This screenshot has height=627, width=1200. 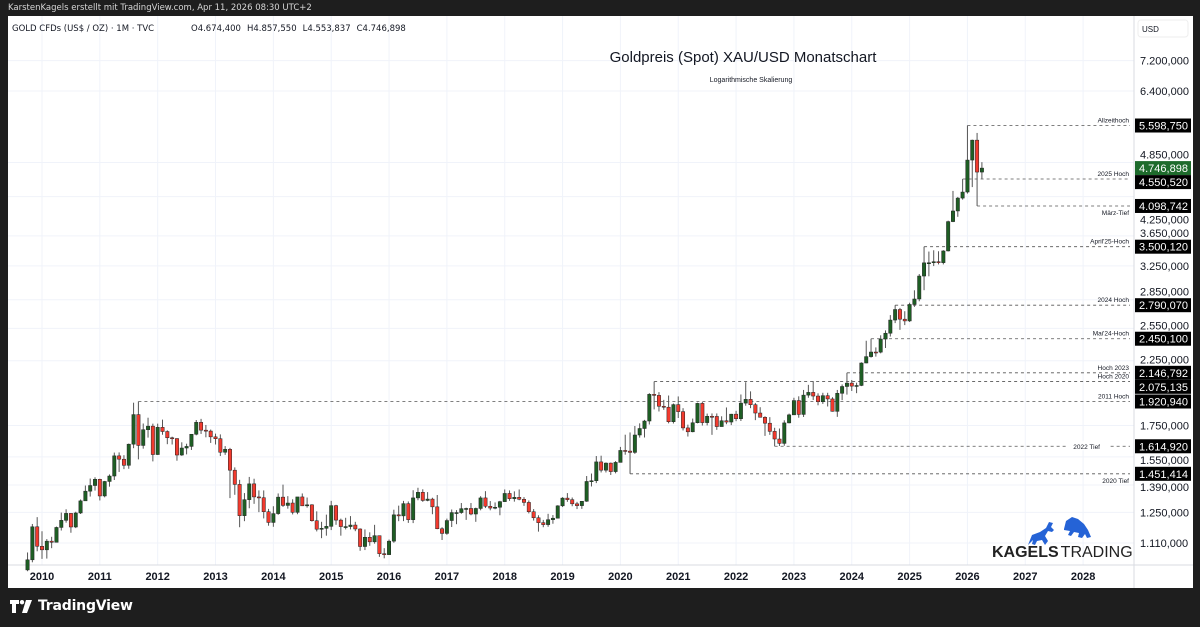 I want to click on level-label: 2020 Tief, so click(x=1115, y=481).